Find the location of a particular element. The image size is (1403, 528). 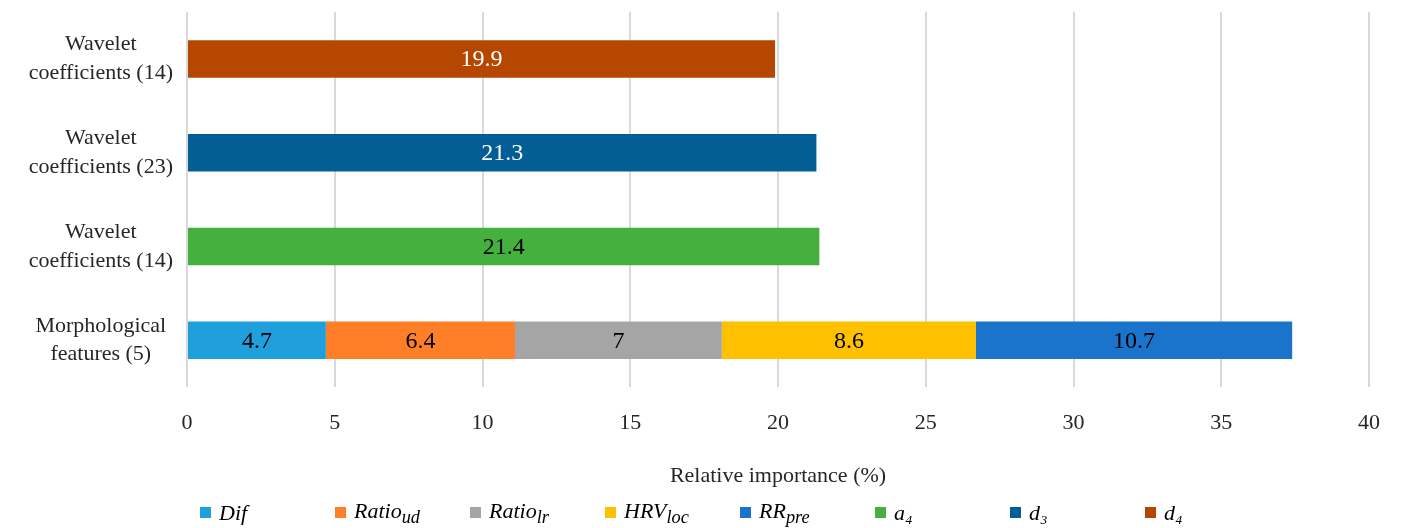

legend-label: Ratio$_{lr}$ is located at coordinates (519, 512).